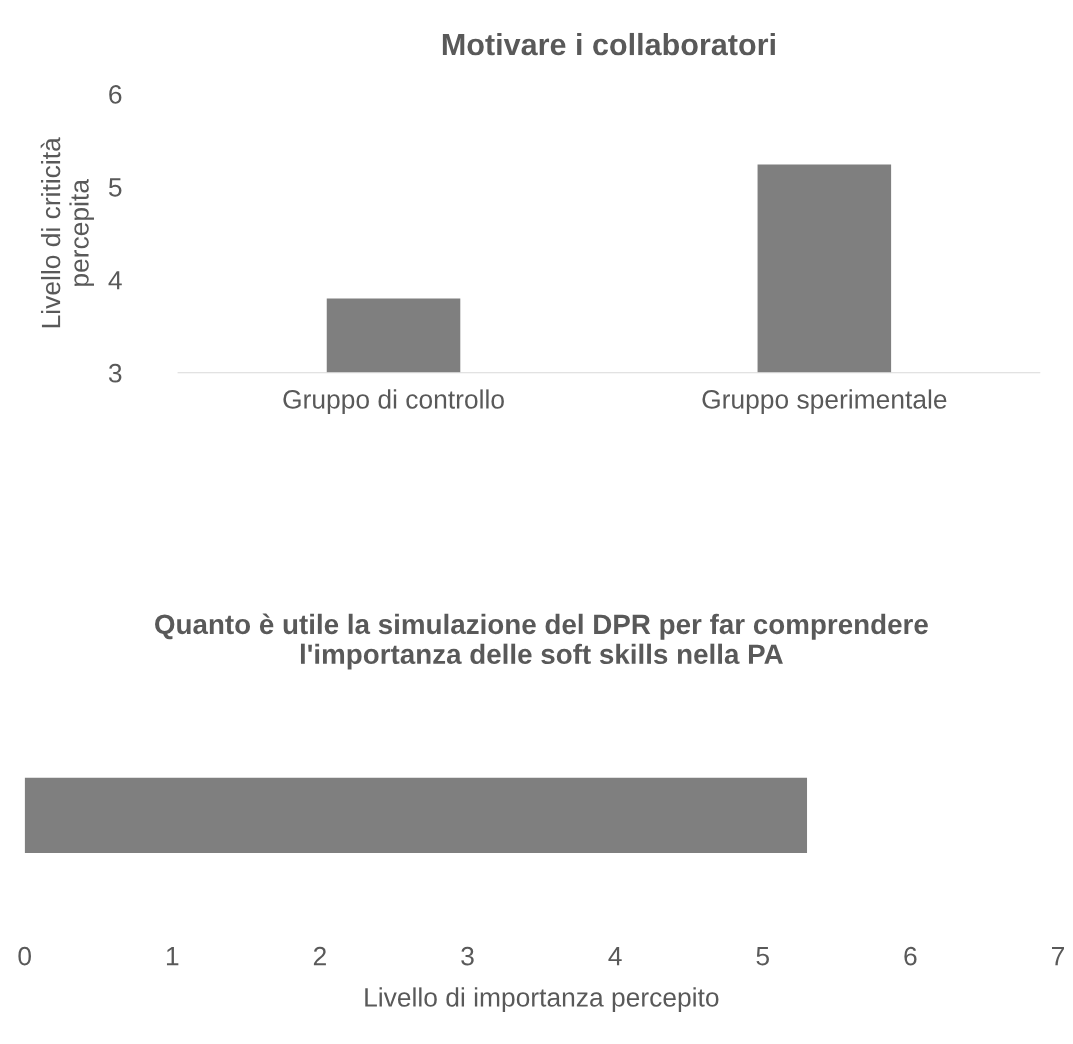 This screenshot has width=1073, height=1044. What do you see at coordinates (172, 956) in the screenshot?
I see `x-tick-label: 1` at bounding box center [172, 956].